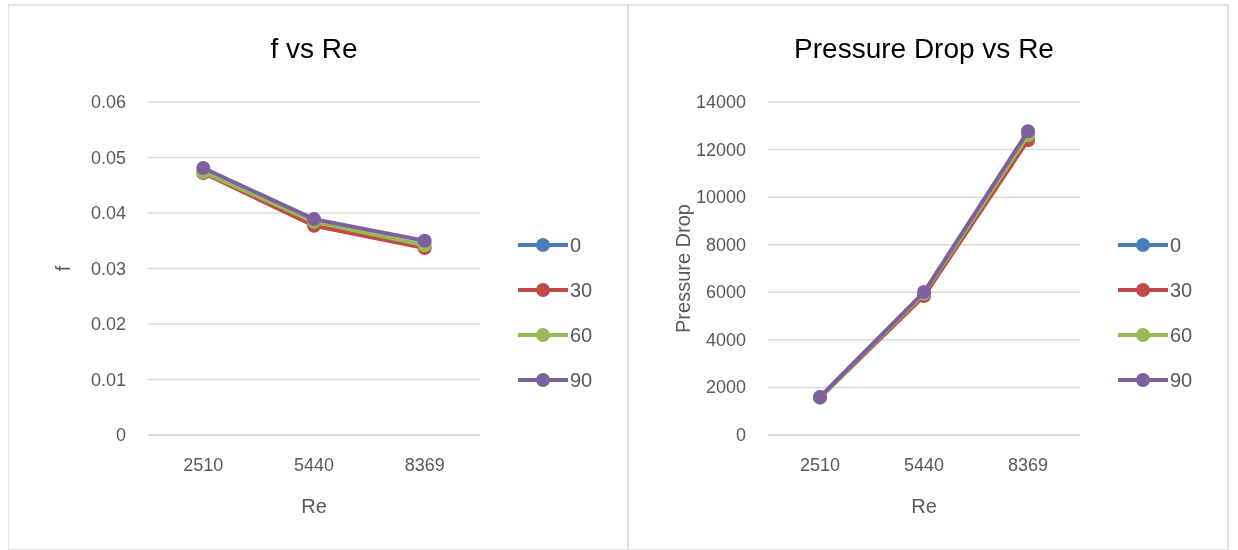 The height and width of the screenshot is (550, 1238). Describe the element at coordinates (720, 149) in the screenshot. I see `y-tick-label: 12000` at that location.